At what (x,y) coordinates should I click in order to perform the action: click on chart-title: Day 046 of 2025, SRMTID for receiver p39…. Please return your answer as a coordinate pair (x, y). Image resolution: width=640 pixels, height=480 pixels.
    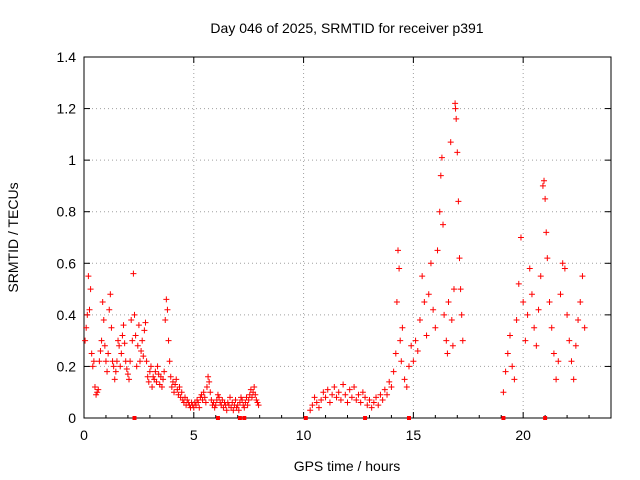
    Looking at the image, I should click on (346, 28).